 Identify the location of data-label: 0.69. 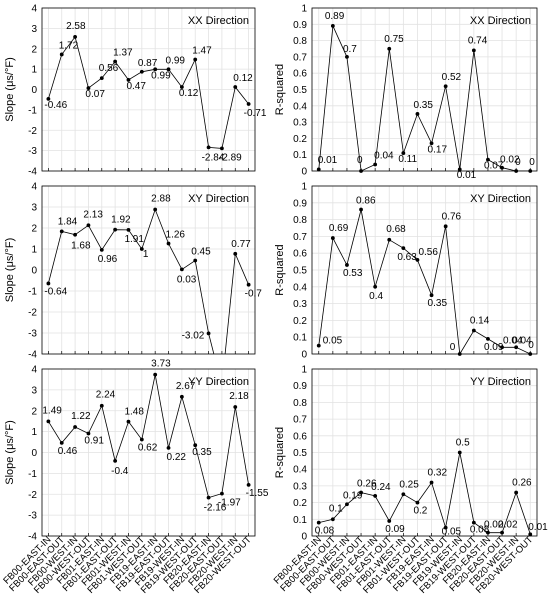
(339, 228).